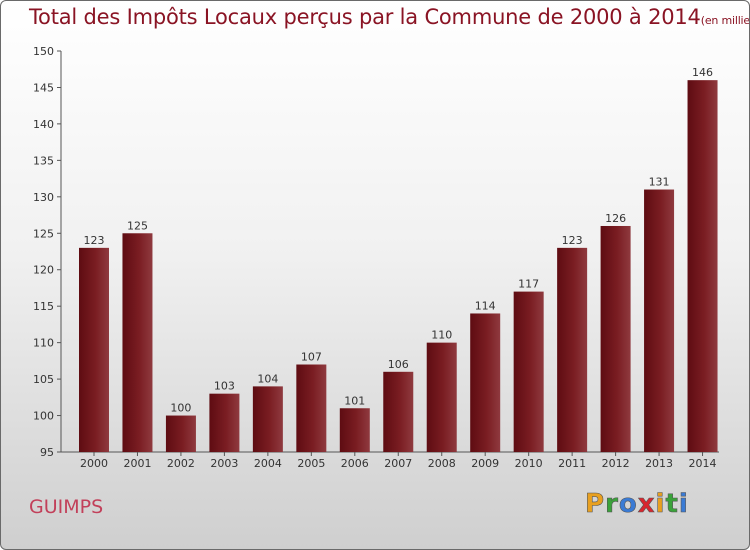  Describe the element at coordinates (181, 463) in the screenshot. I see `x-tick-label: 2002` at that location.